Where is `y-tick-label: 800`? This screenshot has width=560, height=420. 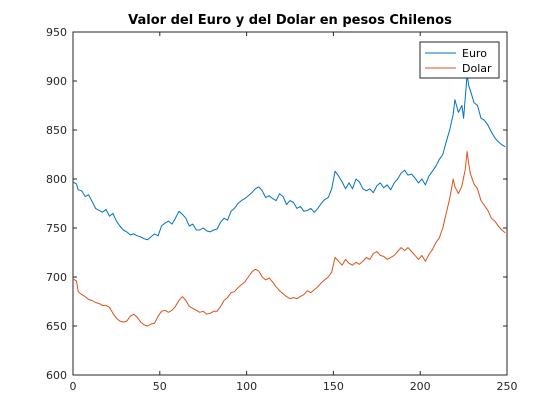
y-tick-label: 800 is located at coordinates (56, 179).